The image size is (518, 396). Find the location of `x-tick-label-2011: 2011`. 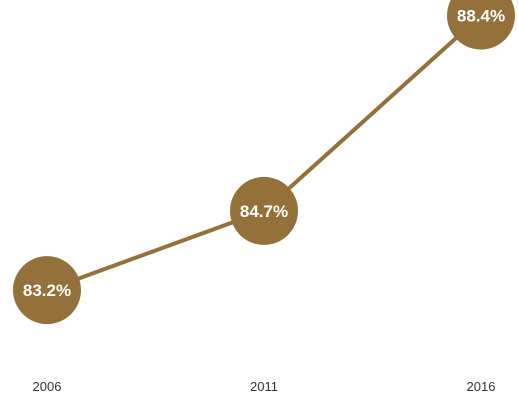

x-tick-label-2011: 2011 is located at coordinates (264, 386).